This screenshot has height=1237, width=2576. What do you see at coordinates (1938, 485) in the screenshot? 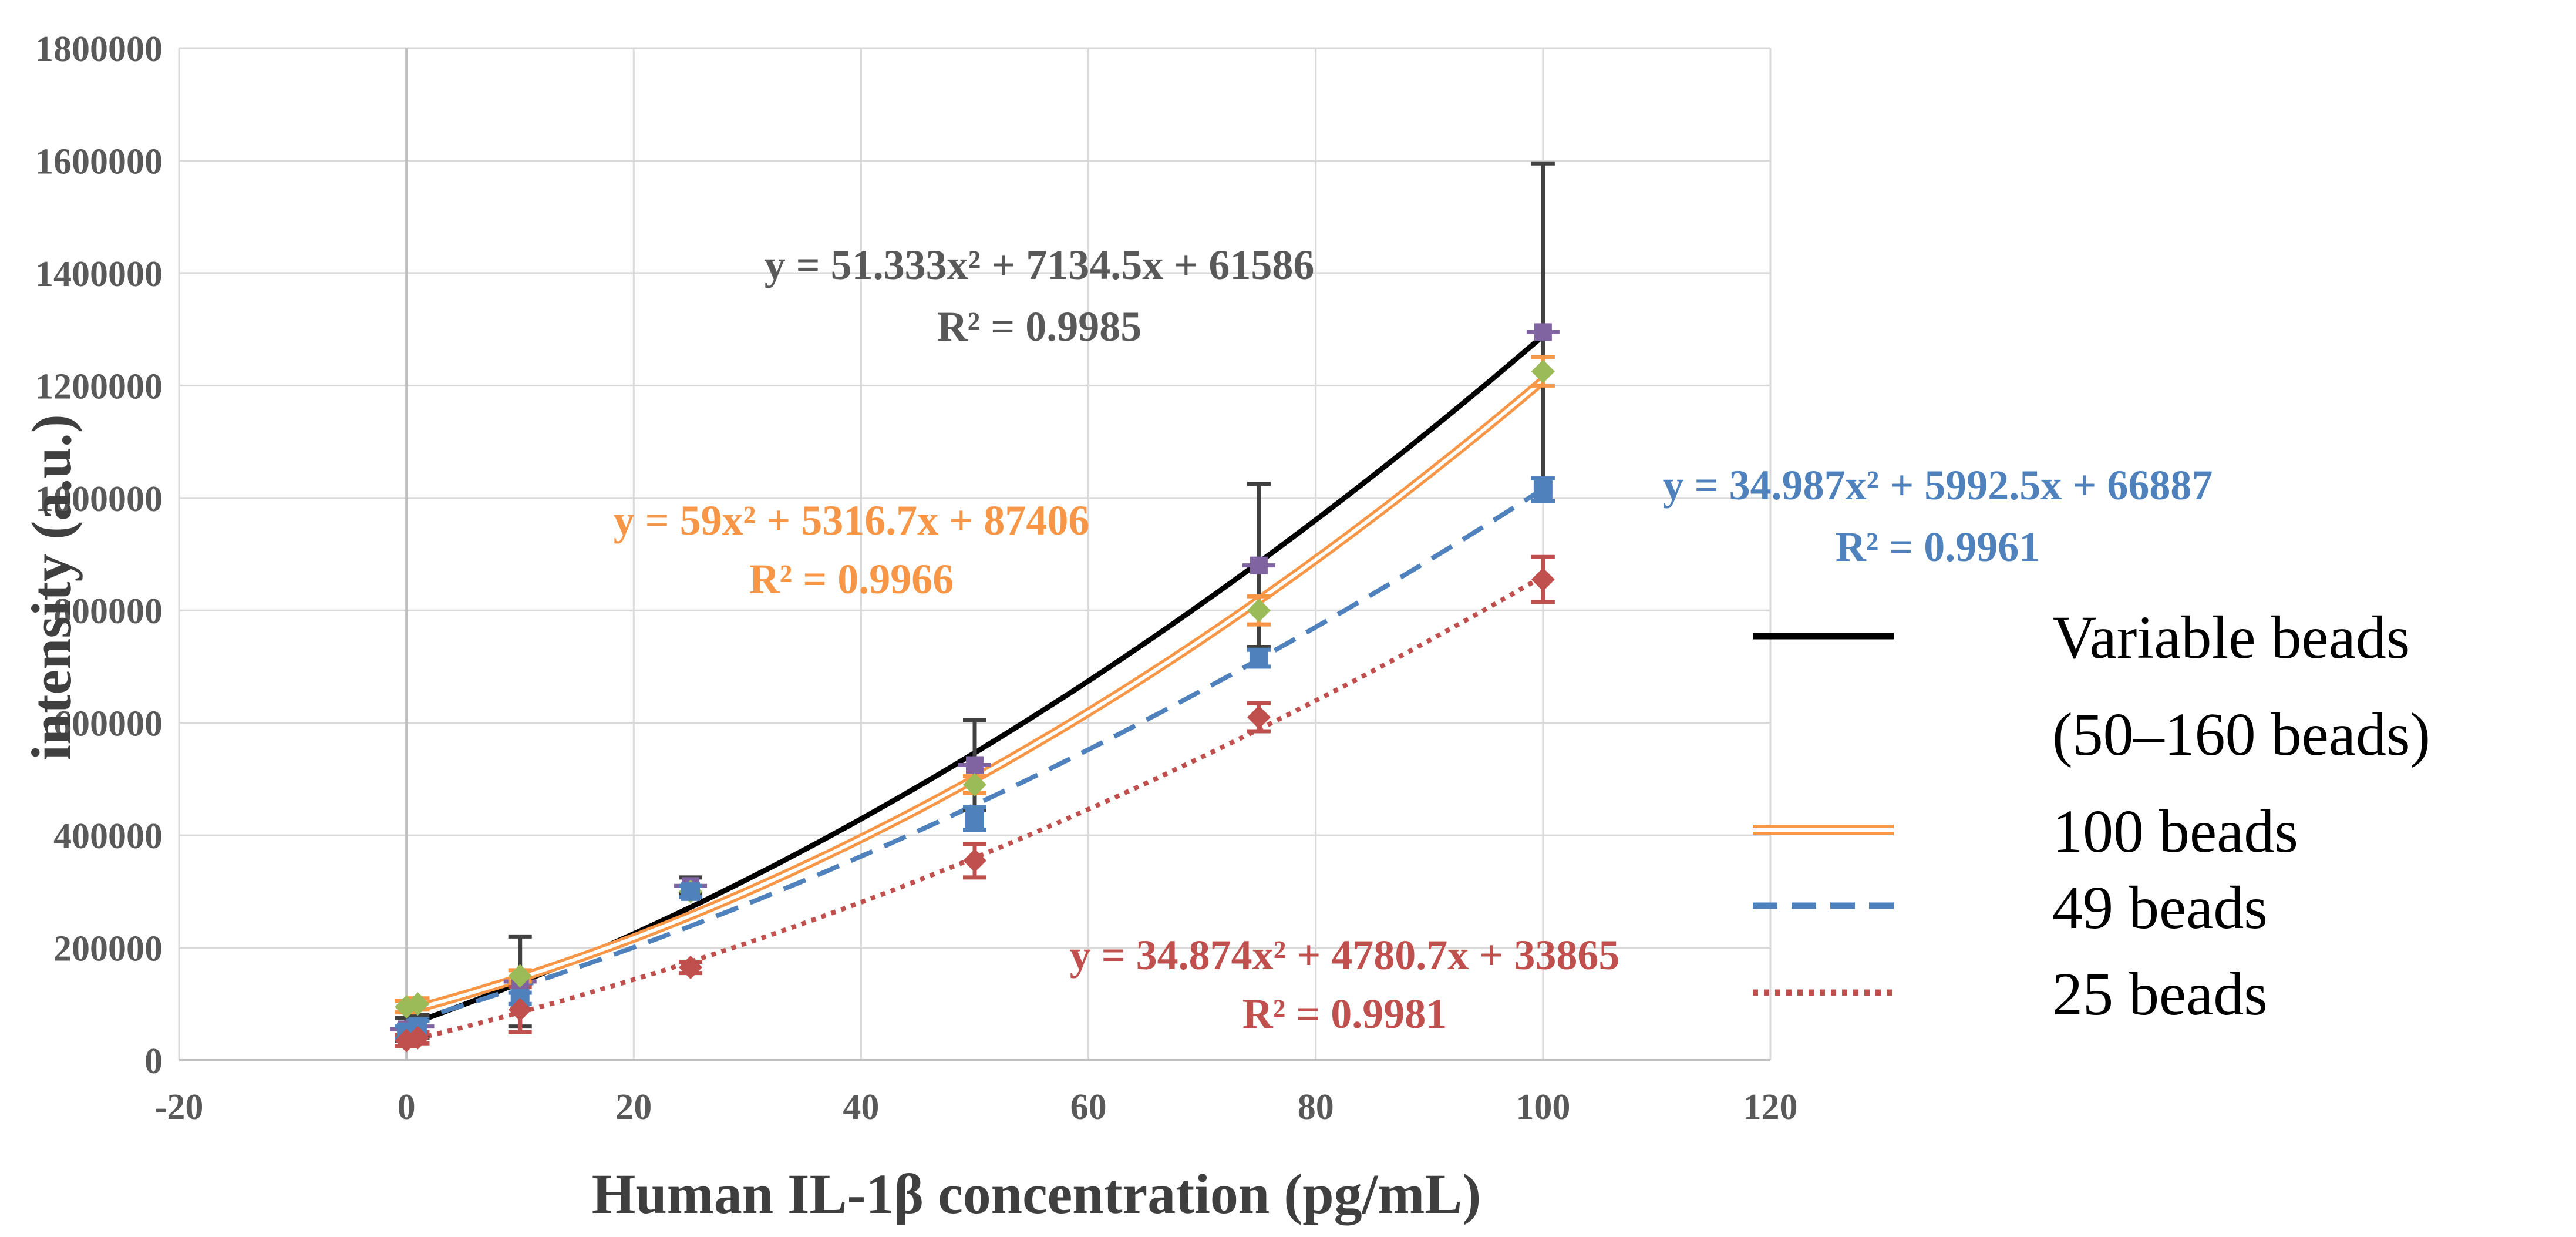
I see `equation-label: y = 34.987x² + 5992.5x + 66887` at bounding box center [1938, 485].